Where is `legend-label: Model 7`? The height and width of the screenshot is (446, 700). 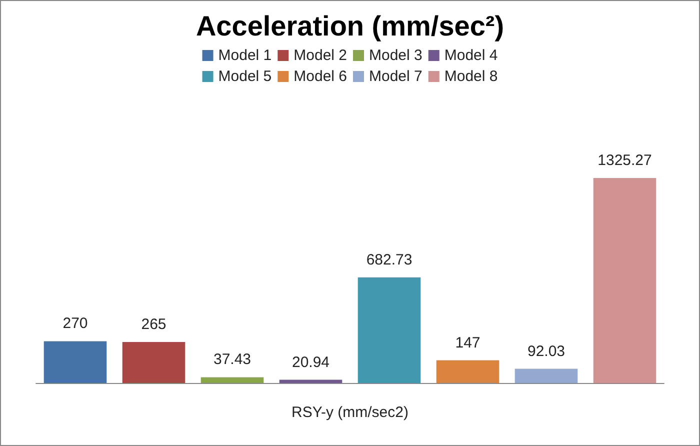
legend-label: Model 7 is located at coordinates (395, 76).